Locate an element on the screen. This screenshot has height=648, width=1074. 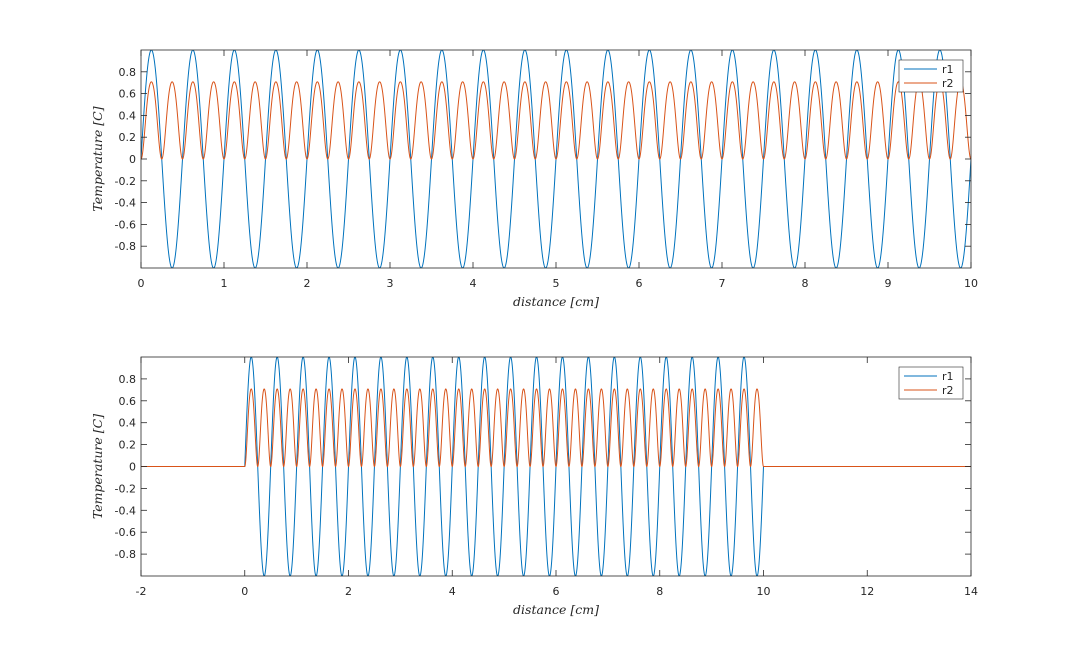
x-tick-label: 14 is located at coordinates (971, 591).